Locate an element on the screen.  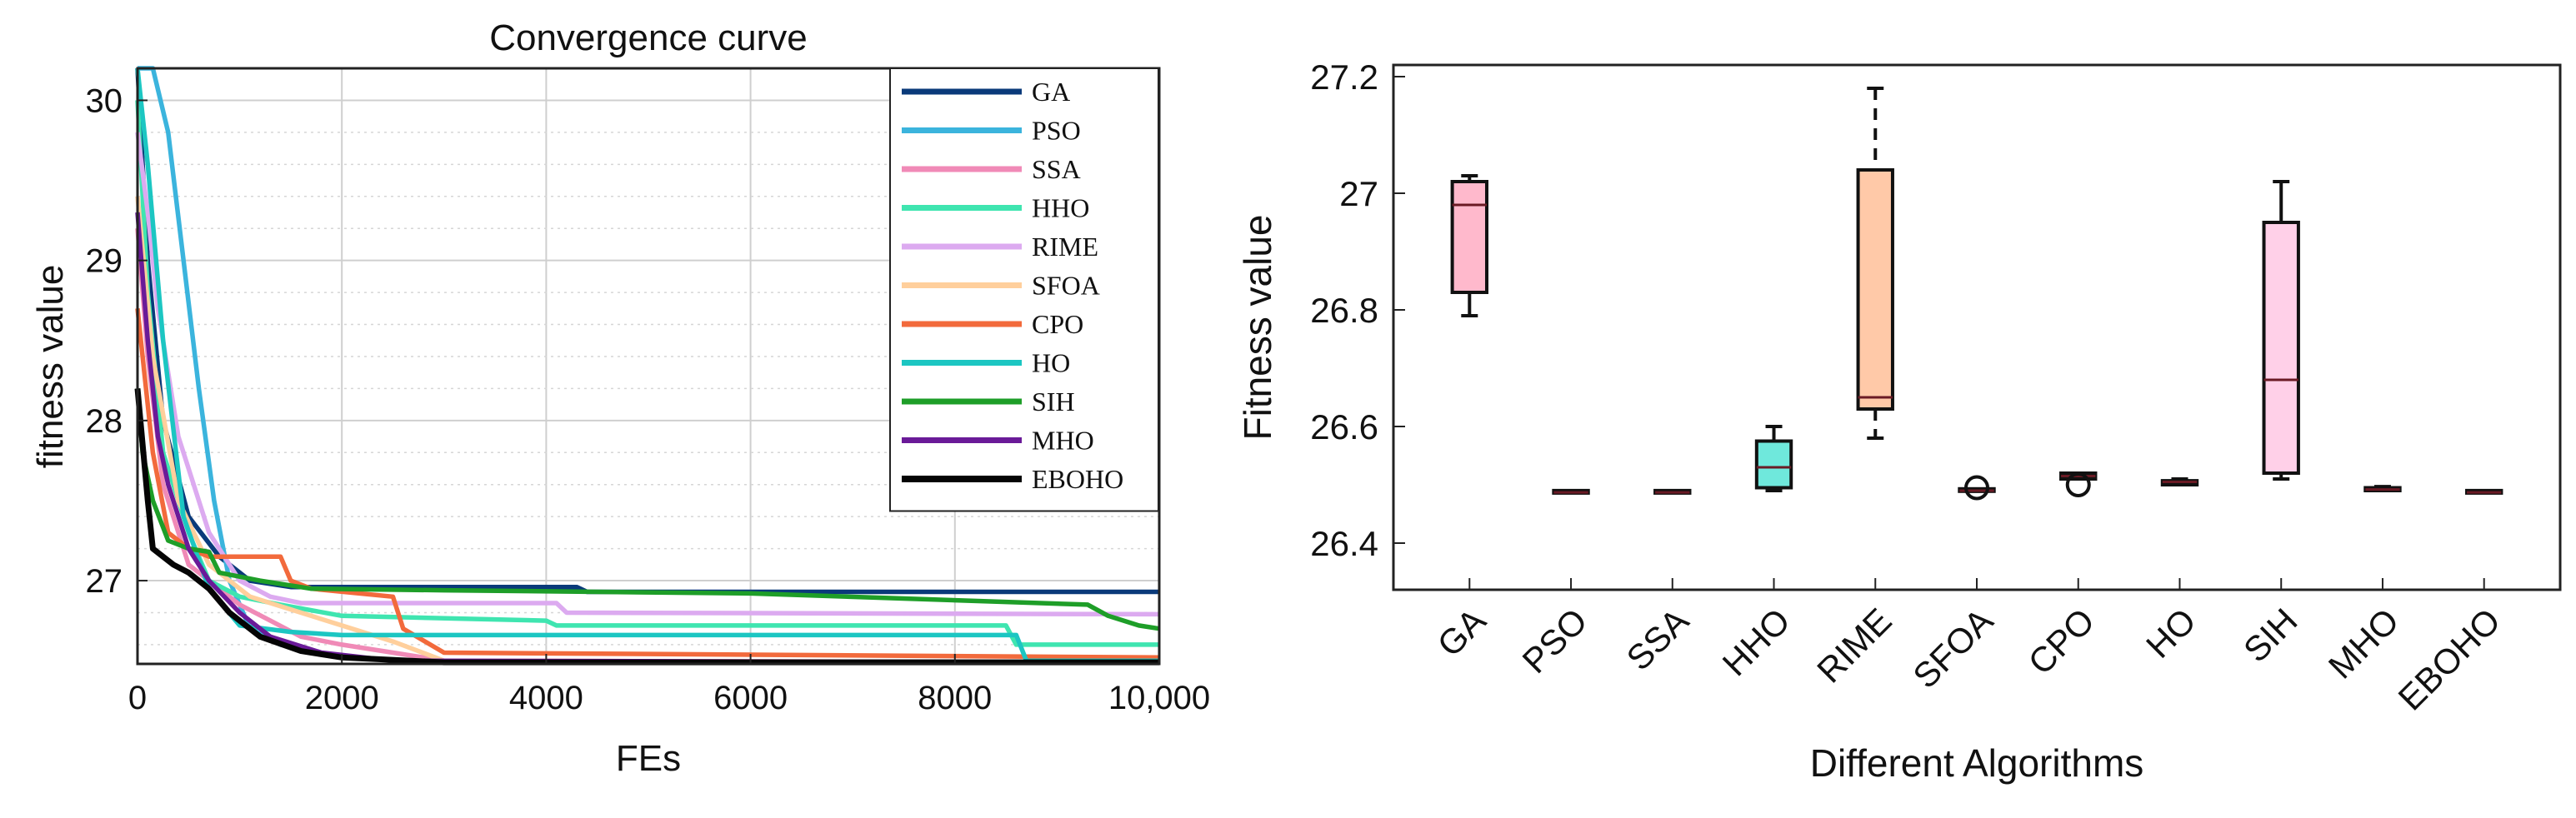
right-x-tick-label: PSO is located at coordinates (1554, 641).